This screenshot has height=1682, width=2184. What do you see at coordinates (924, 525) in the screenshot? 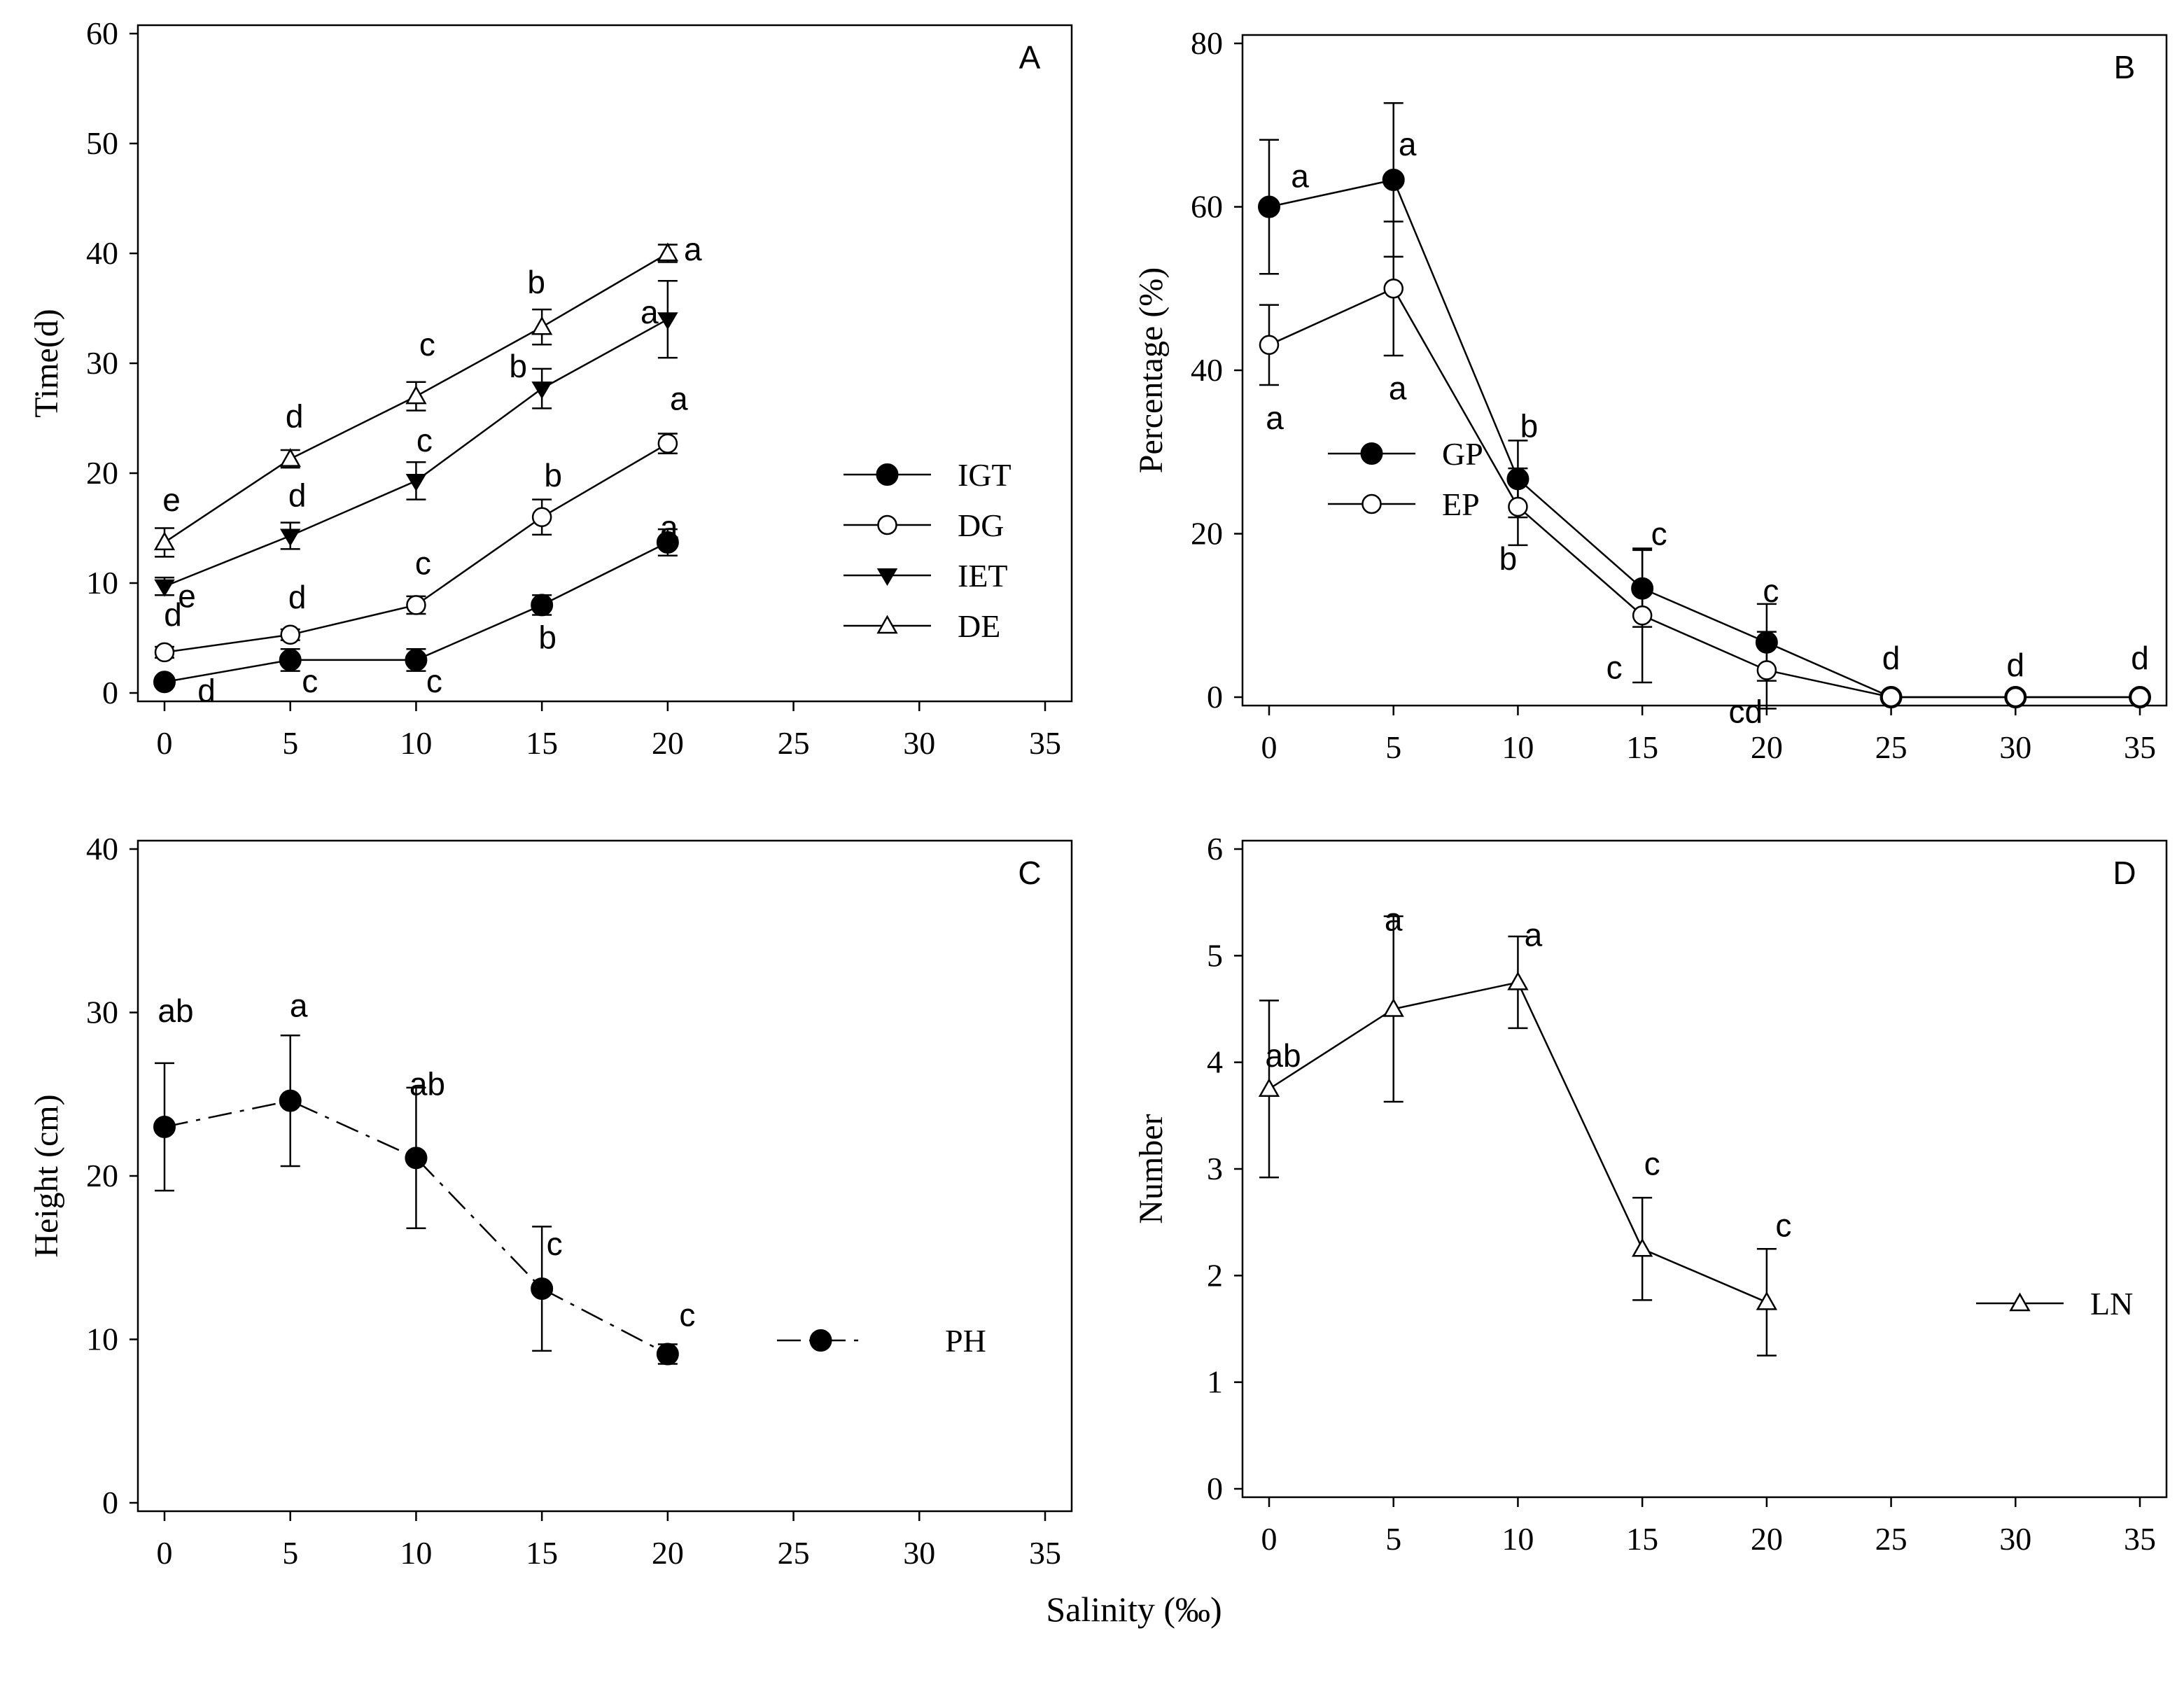
I see `legend-entry-DG: DG` at bounding box center [924, 525].